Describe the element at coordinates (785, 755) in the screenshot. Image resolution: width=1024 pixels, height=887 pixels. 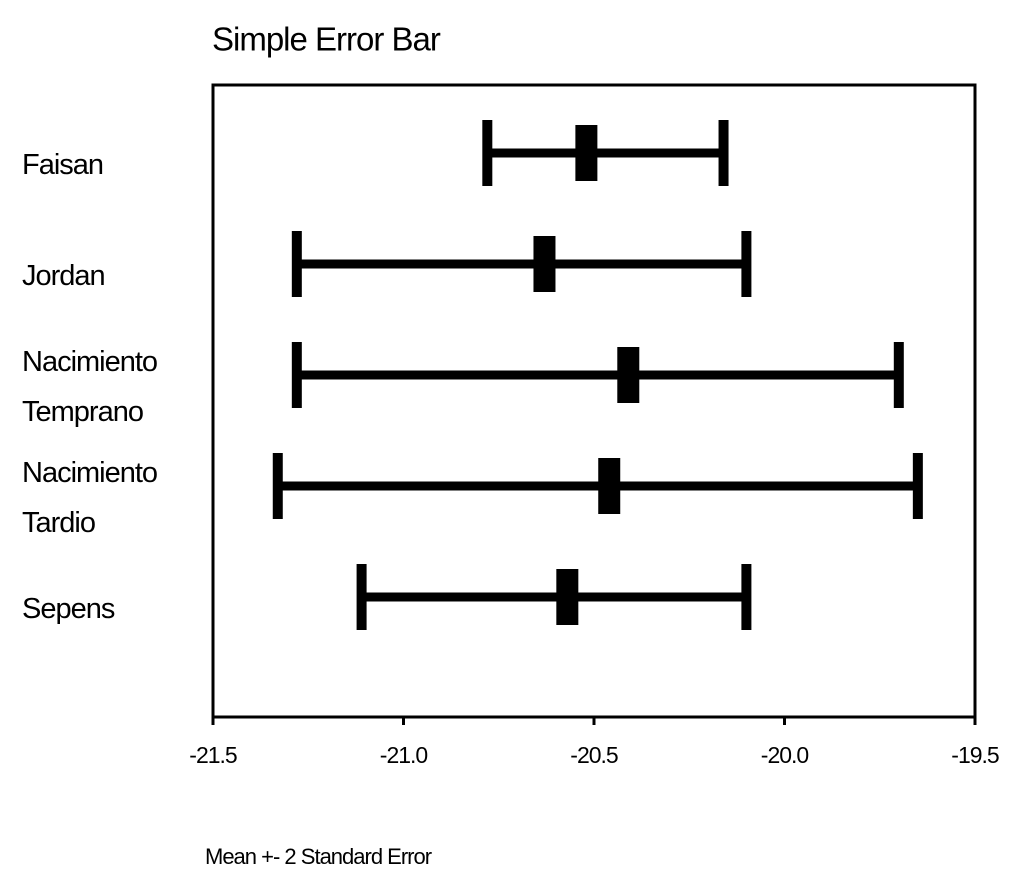
I see `x-tick-label: -20.0` at that location.